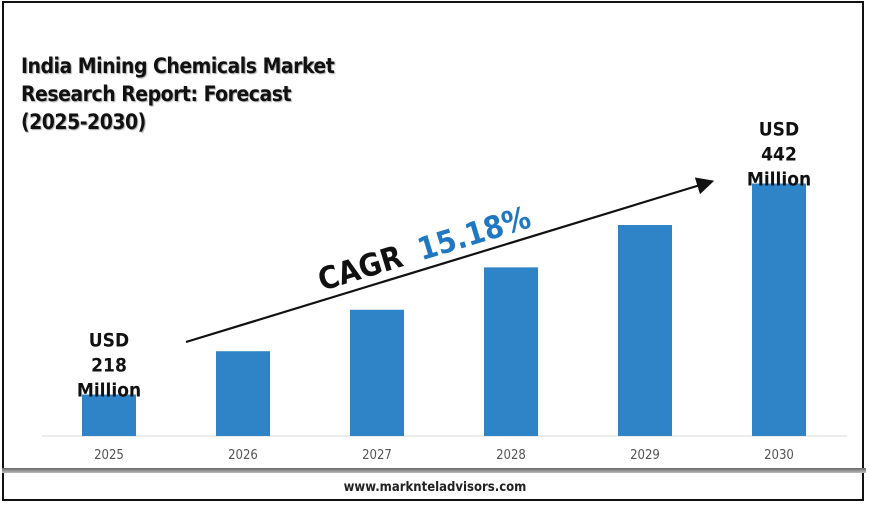 This screenshot has height=506, width=870. What do you see at coordinates (243, 393) in the screenshot?
I see `bar-2026` at bounding box center [243, 393].